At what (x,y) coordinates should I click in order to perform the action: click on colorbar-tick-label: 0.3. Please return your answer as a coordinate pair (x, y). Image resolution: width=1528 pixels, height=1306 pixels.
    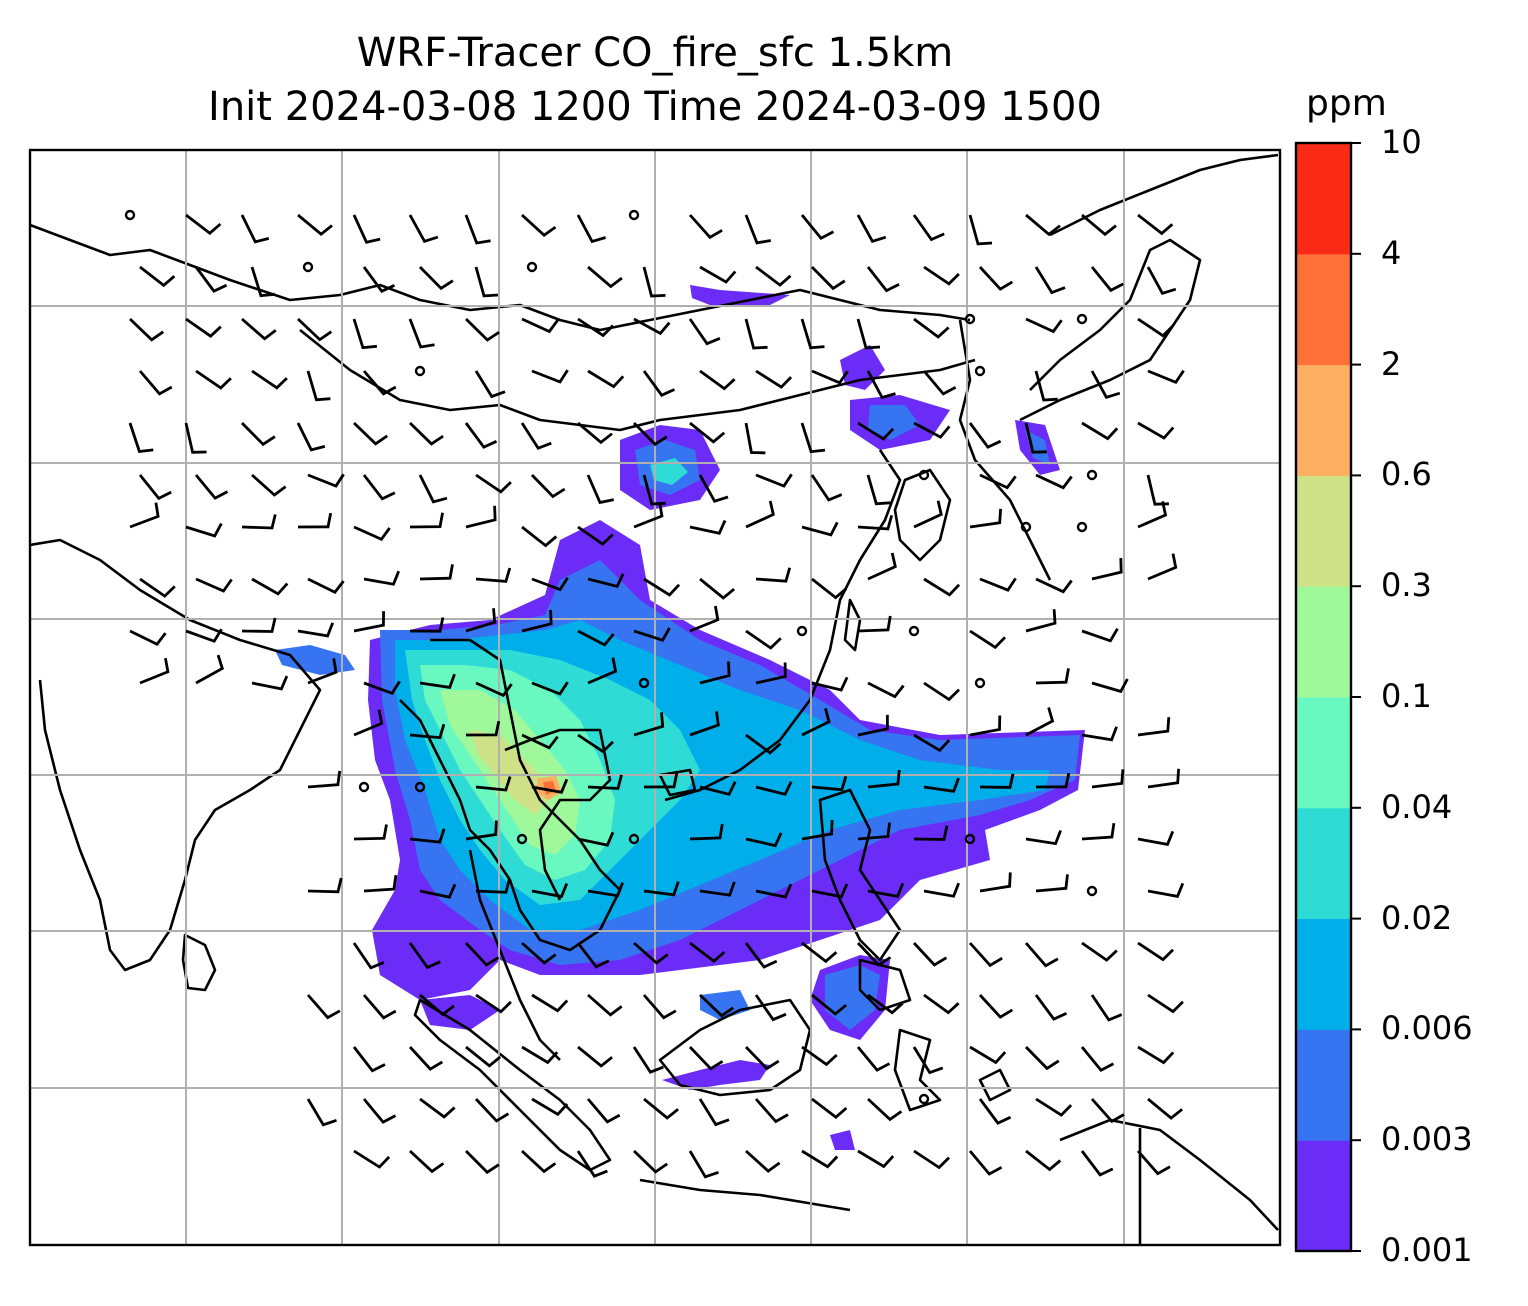
    Looking at the image, I should click on (1406, 585).